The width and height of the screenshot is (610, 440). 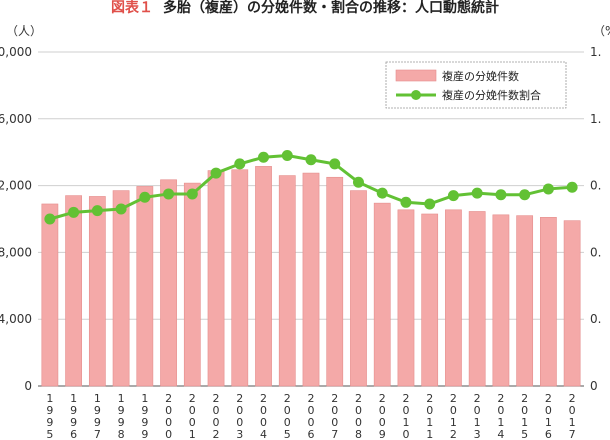 I want to click on left-tick-label: 0, so click(x=28, y=386).